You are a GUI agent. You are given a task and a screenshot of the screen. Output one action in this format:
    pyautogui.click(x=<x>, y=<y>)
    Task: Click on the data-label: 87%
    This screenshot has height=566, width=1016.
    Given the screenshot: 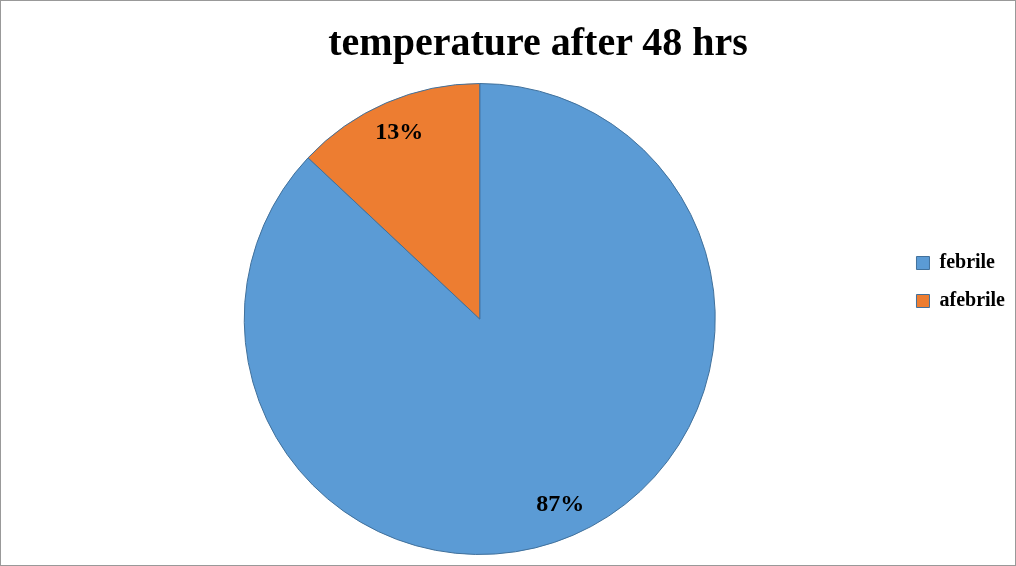 What is the action you would take?
    pyautogui.click(x=560, y=503)
    